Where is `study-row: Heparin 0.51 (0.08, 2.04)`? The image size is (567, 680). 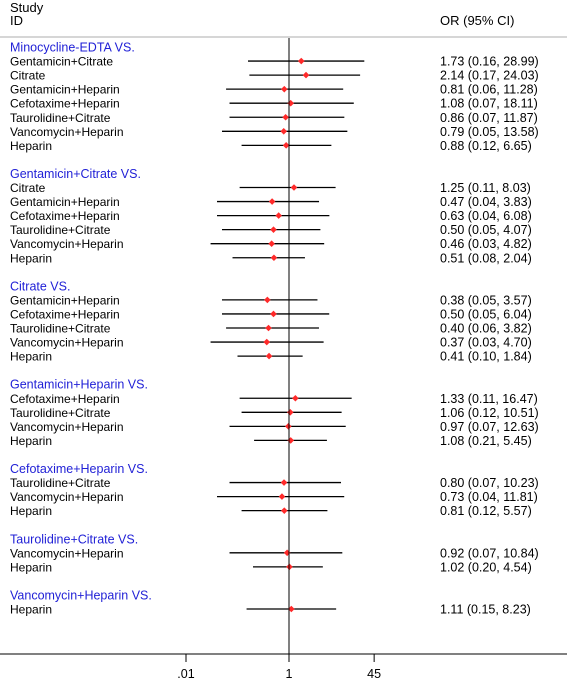
study-row: Heparin 0.51 (0.08, 2.04) is located at coordinates (271, 258).